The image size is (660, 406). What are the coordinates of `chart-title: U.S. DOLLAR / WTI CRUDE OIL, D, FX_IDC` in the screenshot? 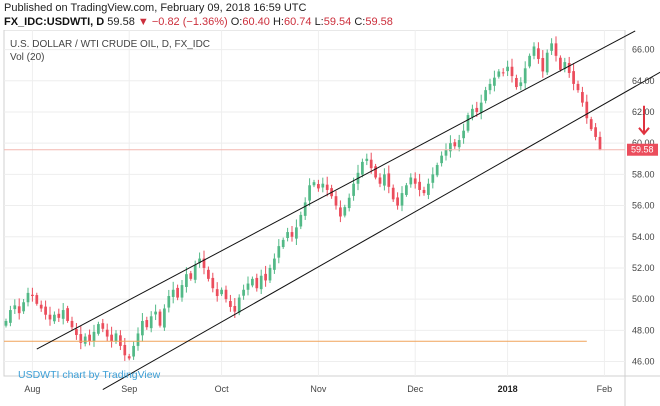 It's located at (110, 44).